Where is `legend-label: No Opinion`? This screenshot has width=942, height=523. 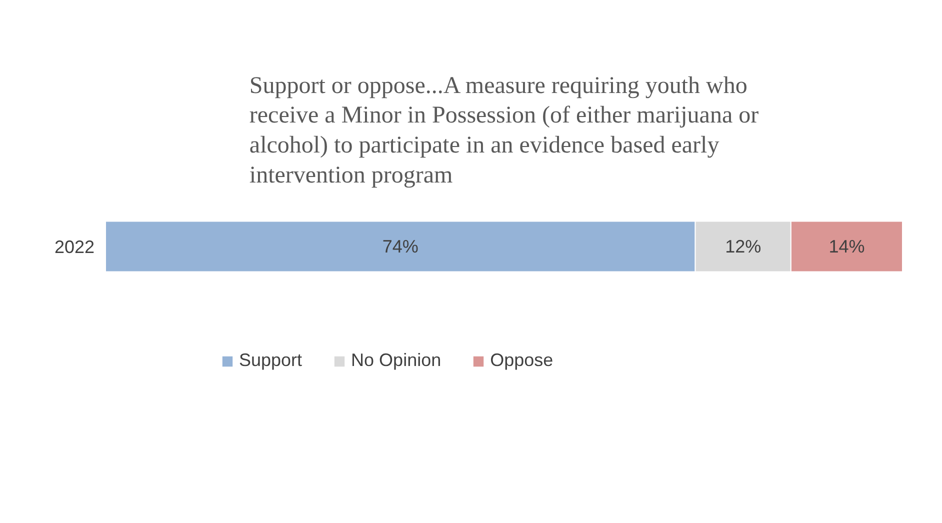 legend-label: No Opinion is located at coordinates (396, 360).